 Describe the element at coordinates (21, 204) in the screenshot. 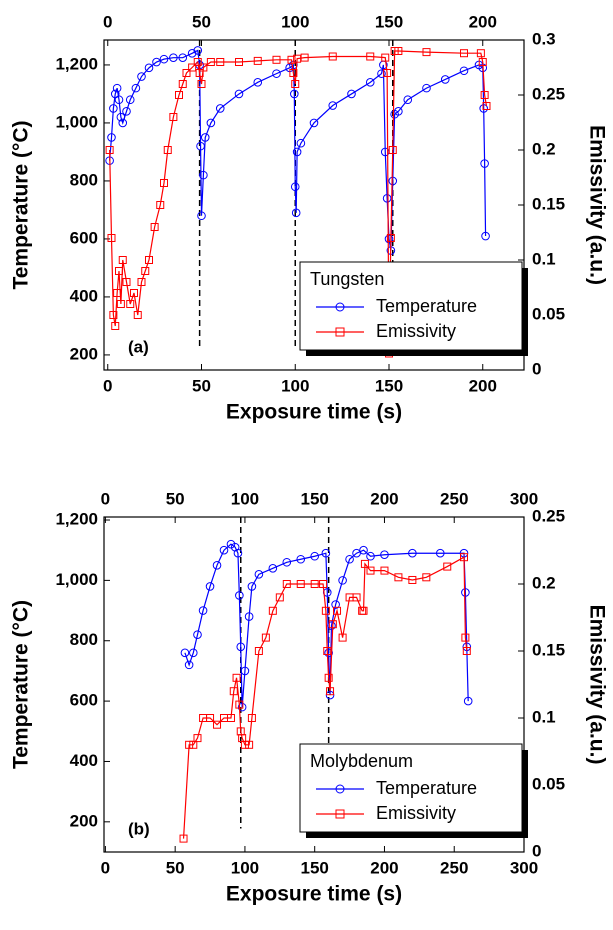

I see `y-axis-label: Temperature (°C)` at that location.